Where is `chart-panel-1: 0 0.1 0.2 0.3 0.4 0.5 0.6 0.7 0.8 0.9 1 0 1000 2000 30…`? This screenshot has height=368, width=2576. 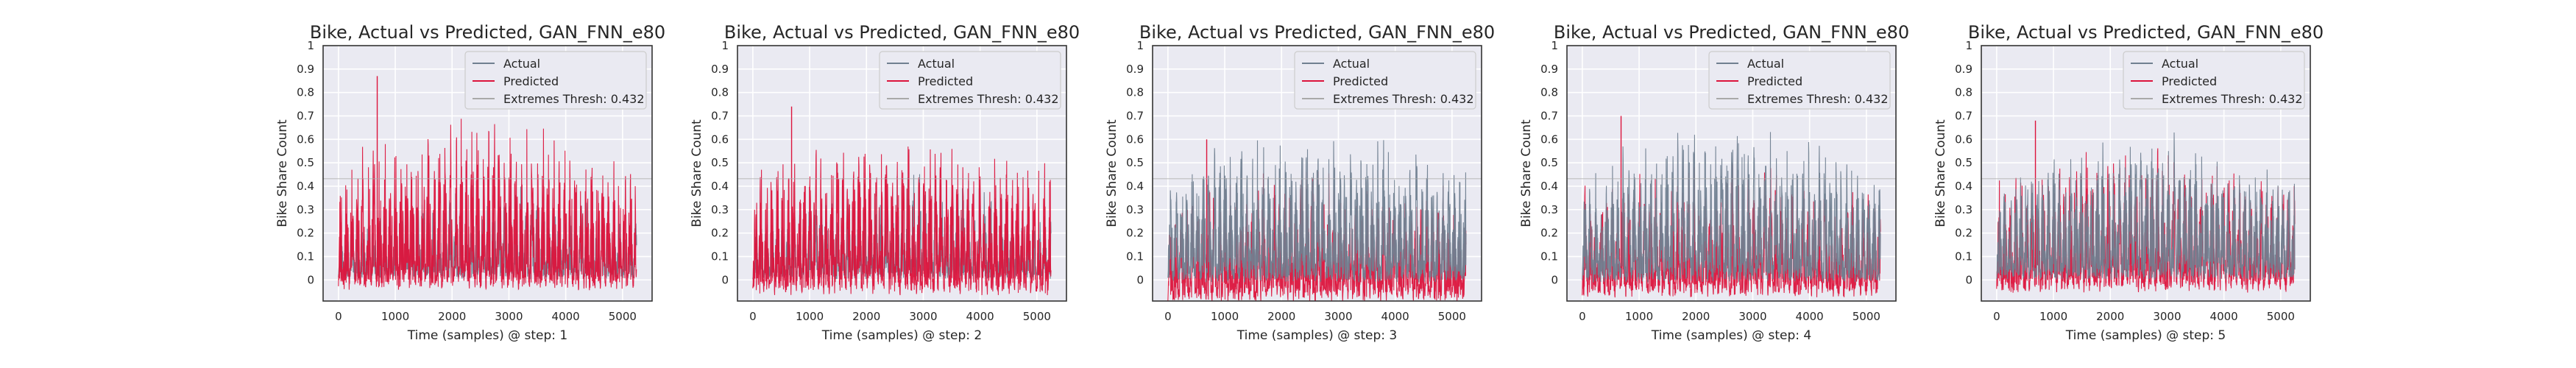 chart-panel-1: 0 0.1 0.2 0.3 0.4 0.5 0.6 0.7 0.8 0.9 1 0 1000 2000 30… is located at coordinates (470, 182).